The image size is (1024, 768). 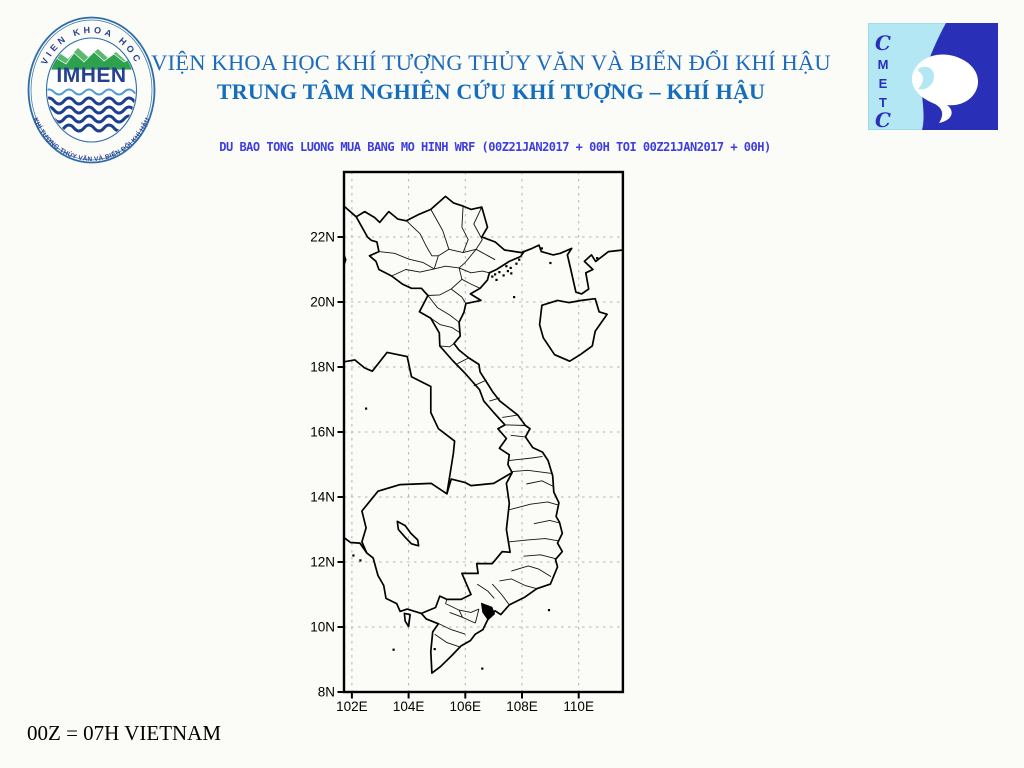 I want to click on cmetc-letter: T, so click(x=883, y=102).